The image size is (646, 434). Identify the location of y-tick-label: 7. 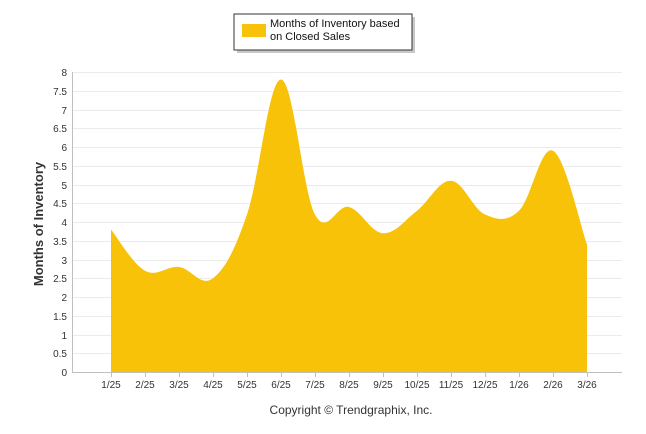
(64, 111).